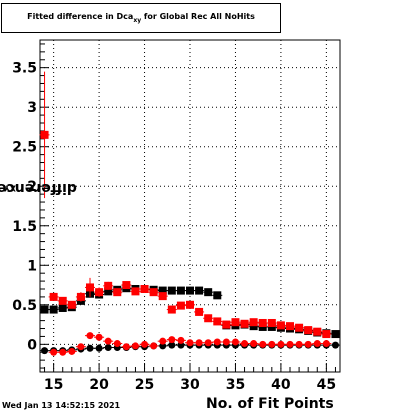 Image resolution: width=400 pixels, height=414 pixels. I want to click on y-tick-label: 2.5, so click(24, 148).